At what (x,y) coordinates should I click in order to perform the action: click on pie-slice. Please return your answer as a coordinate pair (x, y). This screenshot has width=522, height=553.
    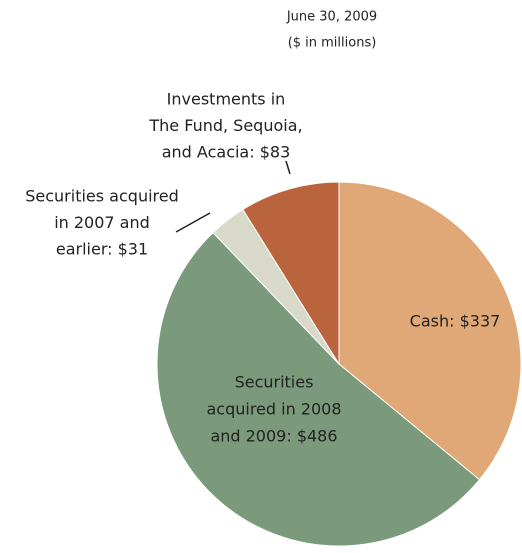
    Looking at the image, I should click on (291, 273).